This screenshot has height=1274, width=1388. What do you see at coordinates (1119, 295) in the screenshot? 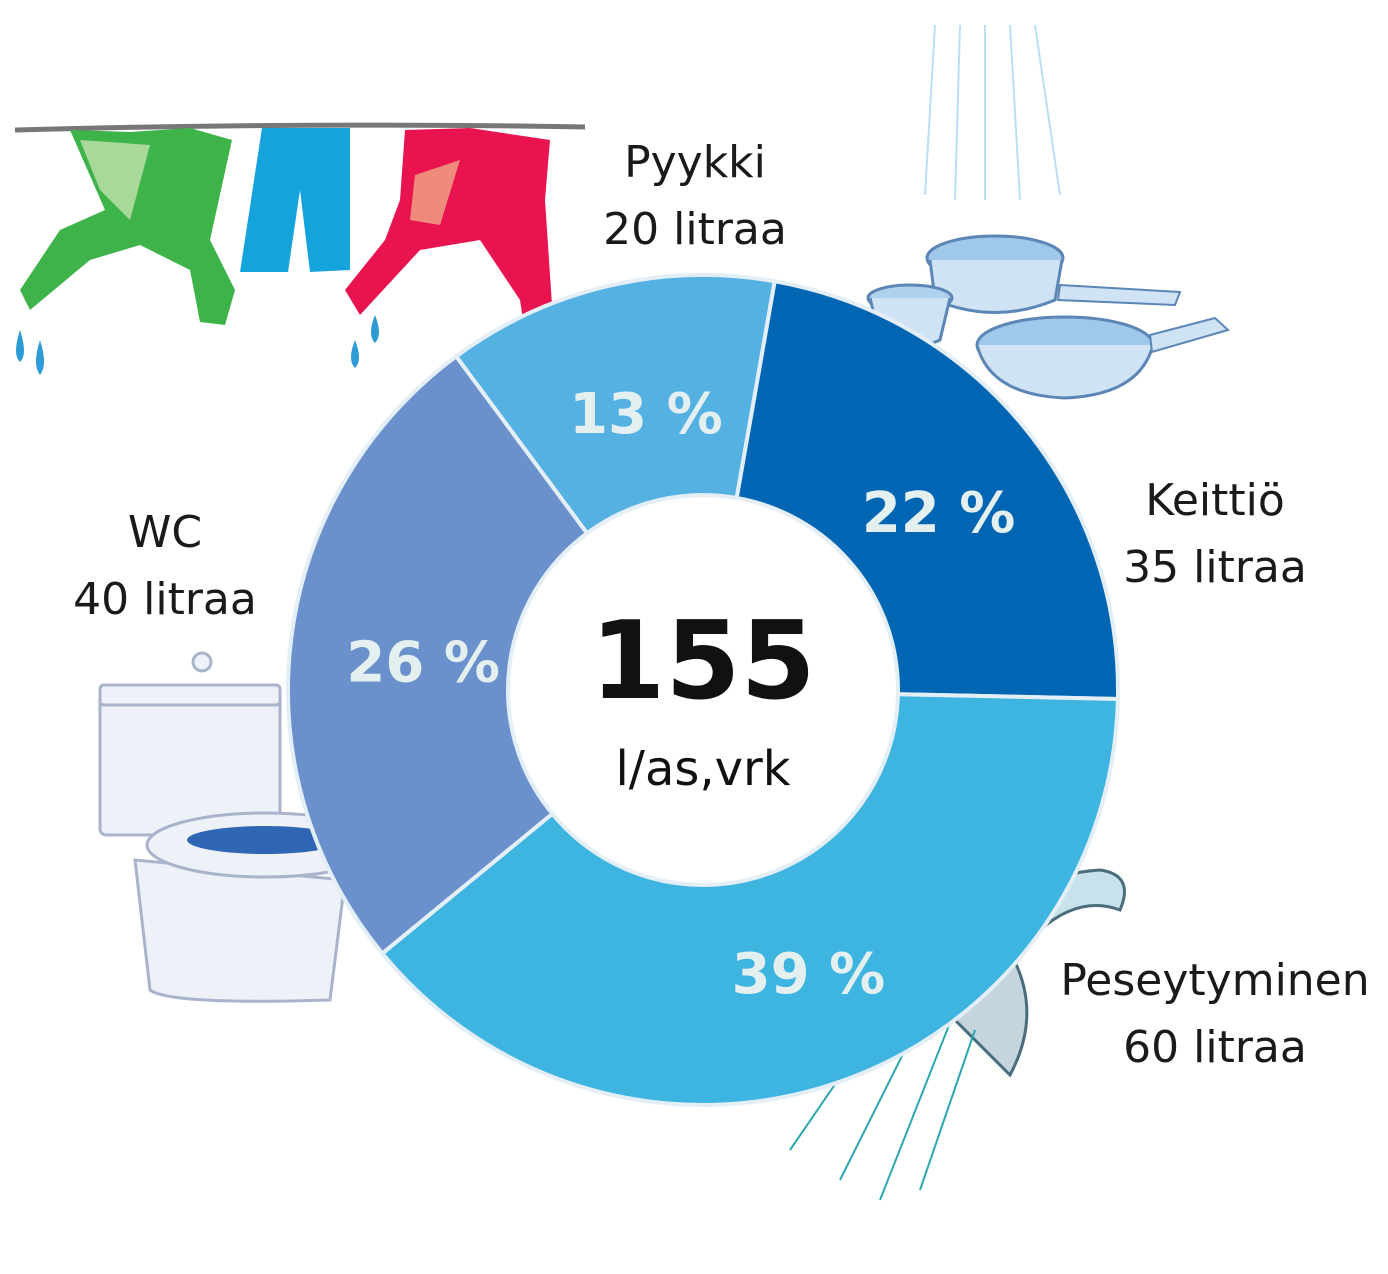
I see `pot-handle` at bounding box center [1119, 295].